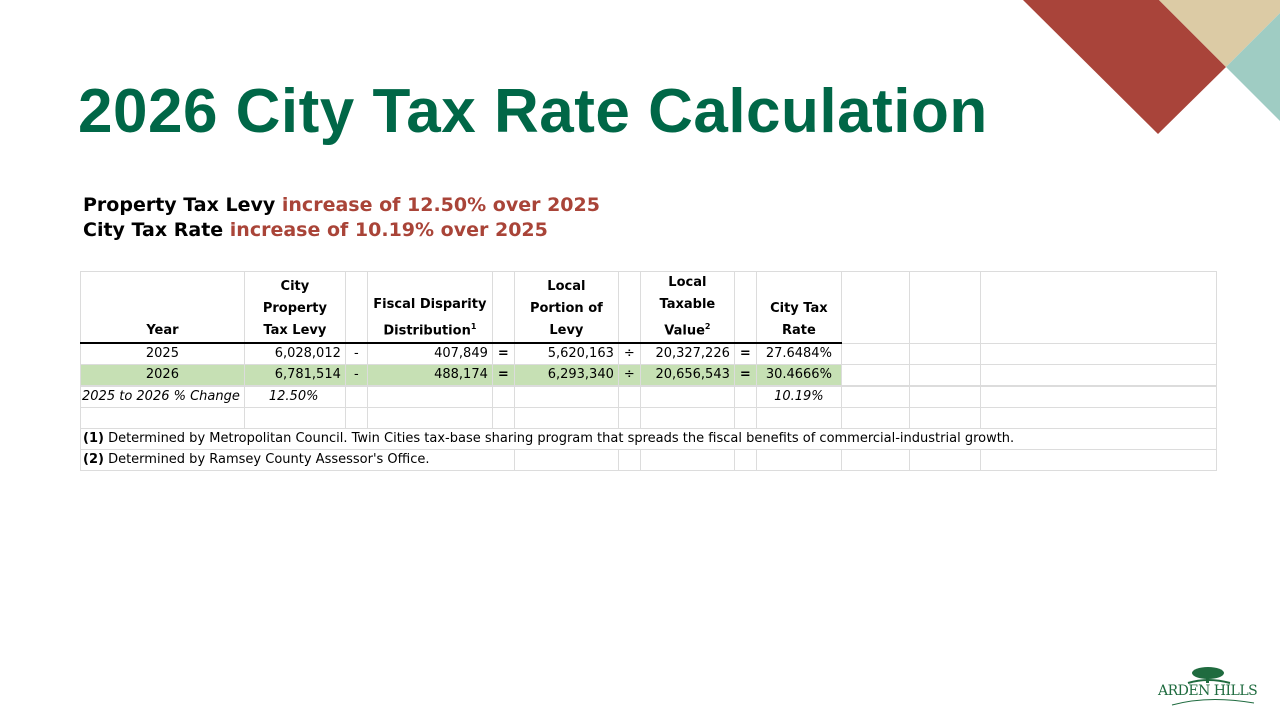 This screenshot has height=720, width=1280. Describe the element at coordinates (566, 308) in the screenshot. I see `header-local: Local Portion of Levy` at that location.